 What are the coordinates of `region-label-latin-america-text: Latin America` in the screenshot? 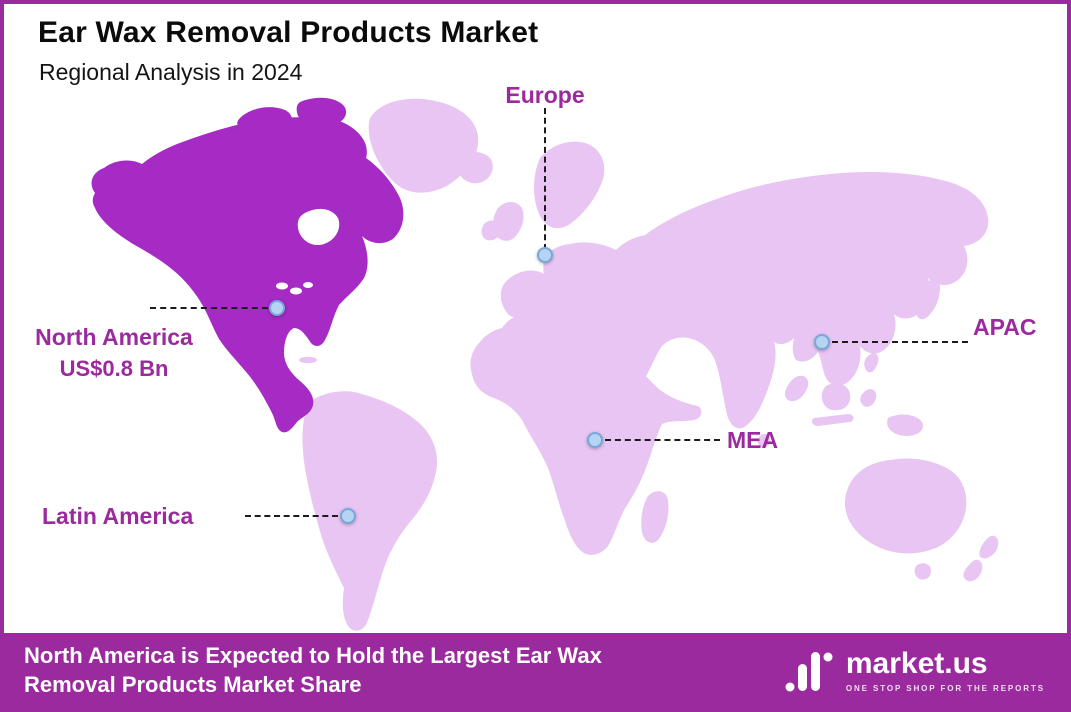 It's located at (118, 516).